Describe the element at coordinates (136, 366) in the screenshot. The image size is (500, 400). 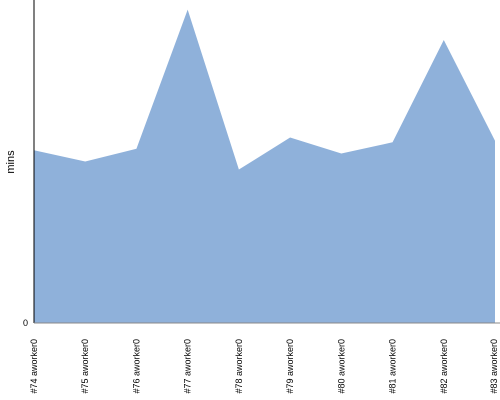
I see `x-tick-label: #76 aworker0` at that location.